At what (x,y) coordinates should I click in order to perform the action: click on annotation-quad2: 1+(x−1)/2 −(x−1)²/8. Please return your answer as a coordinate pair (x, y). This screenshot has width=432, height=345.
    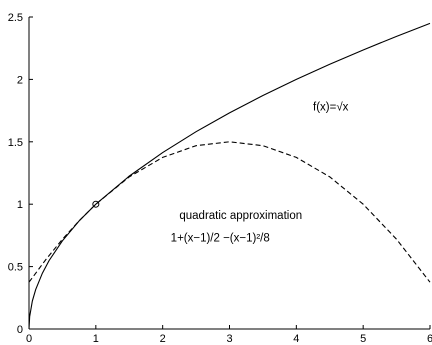
    Looking at the image, I should click on (220, 239).